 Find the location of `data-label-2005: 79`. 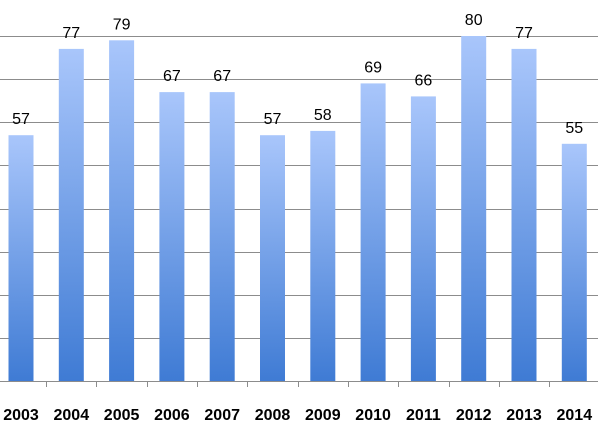

data-label-2005: 79 is located at coordinates (122, 24).